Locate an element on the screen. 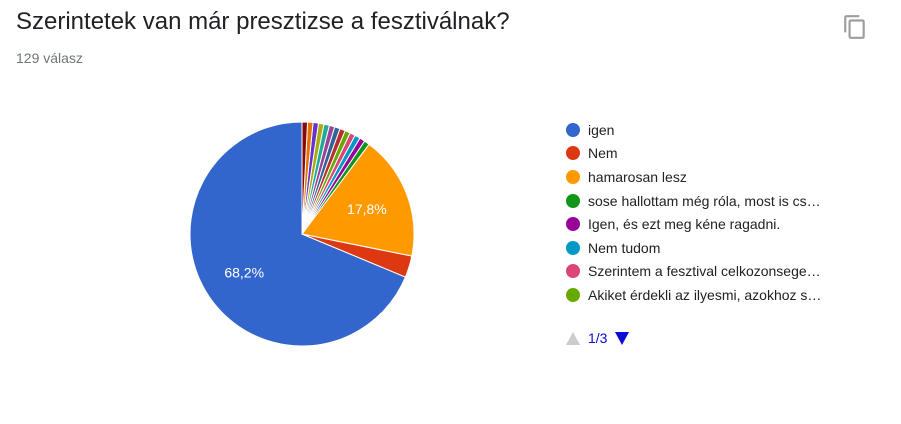 The height and width of the screenshot is (424, 901). legend-label: Nem is located at coordinates (603, 153).